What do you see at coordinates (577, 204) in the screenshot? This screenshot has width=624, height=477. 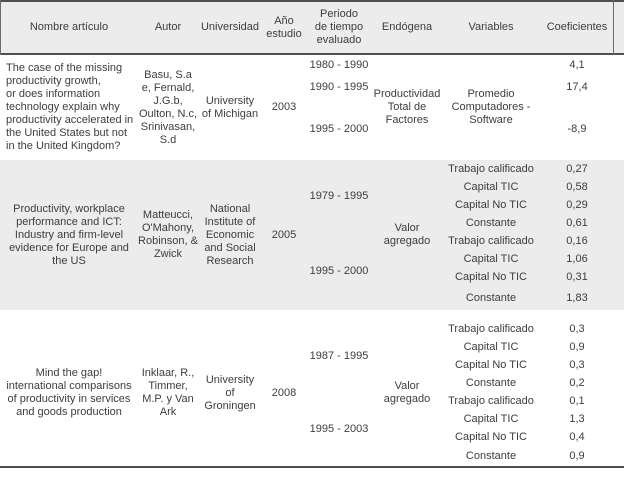 I see `coefficient: 0,29` at bounding box center [577, 204].